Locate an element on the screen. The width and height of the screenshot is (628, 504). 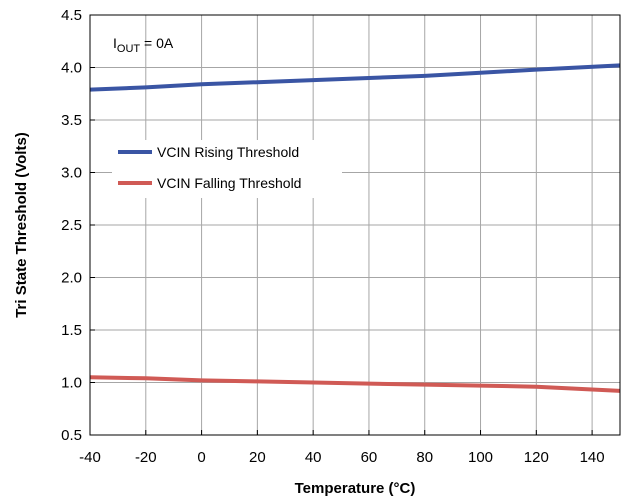
x-tick-label: -40 is located at coordinates (90, 457).